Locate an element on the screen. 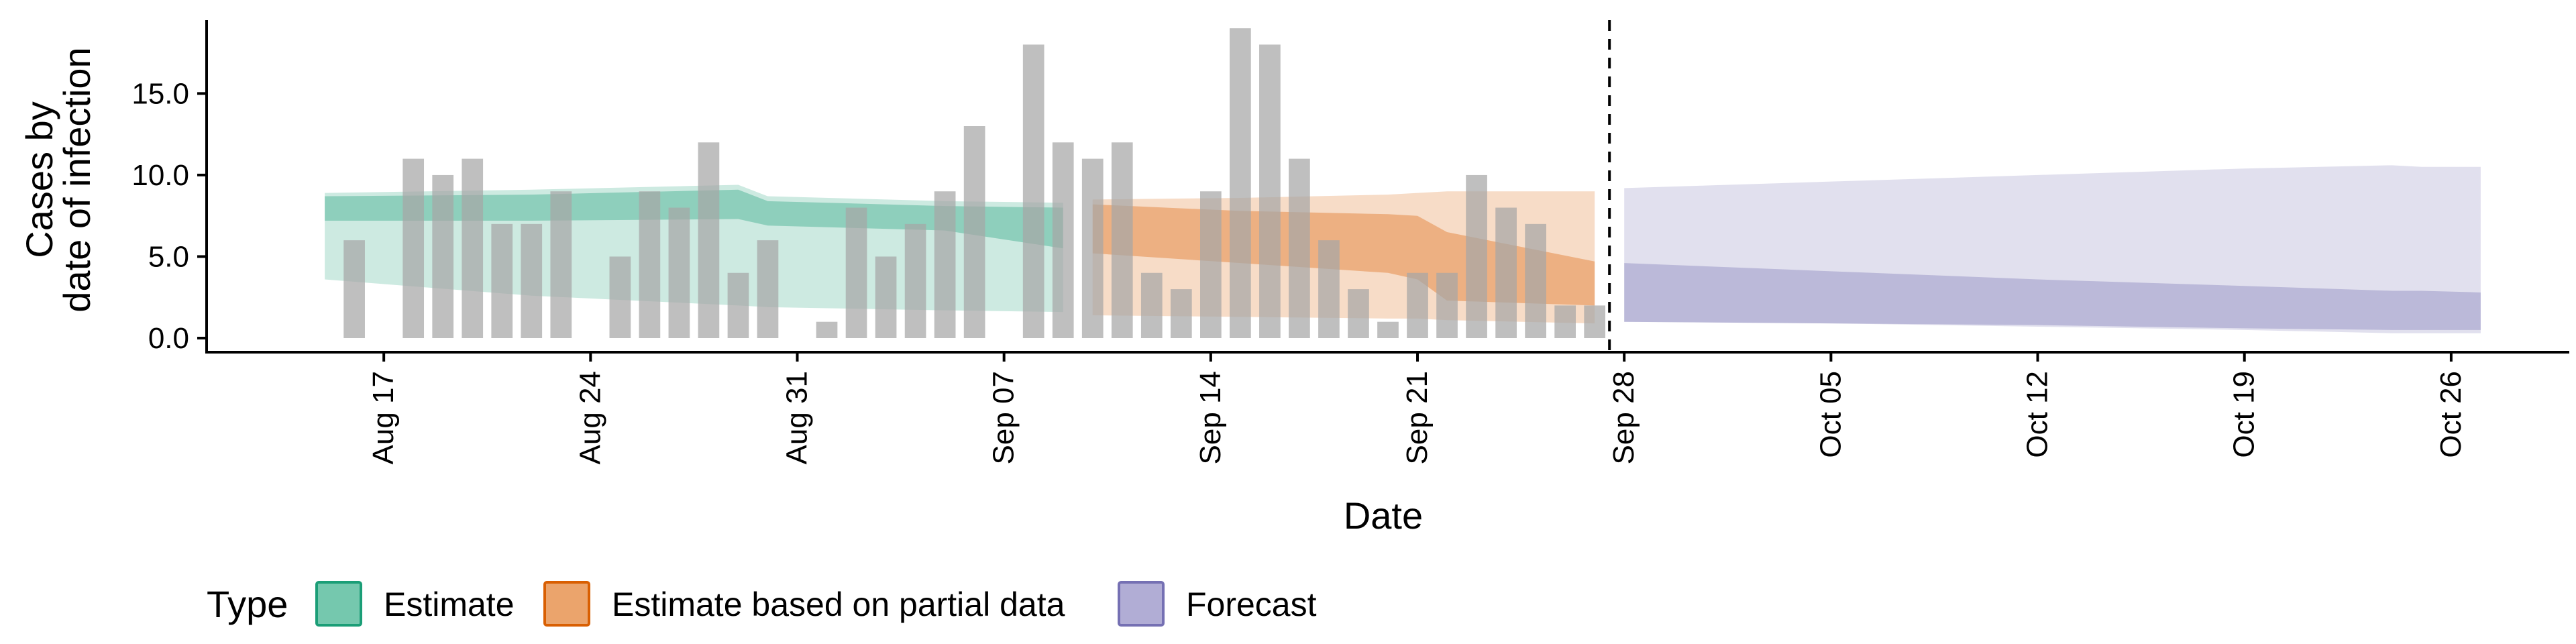 This screenshot has height=644, width=2576. forecast-outer-band is located at coordinates (2052, 249).